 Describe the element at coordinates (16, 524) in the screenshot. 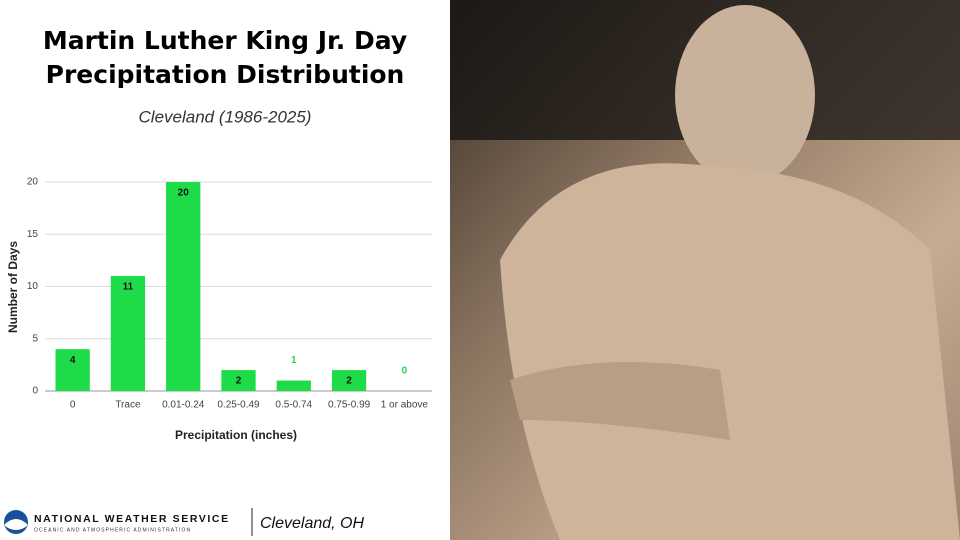

I see `noaa-logo-wave` at that location.